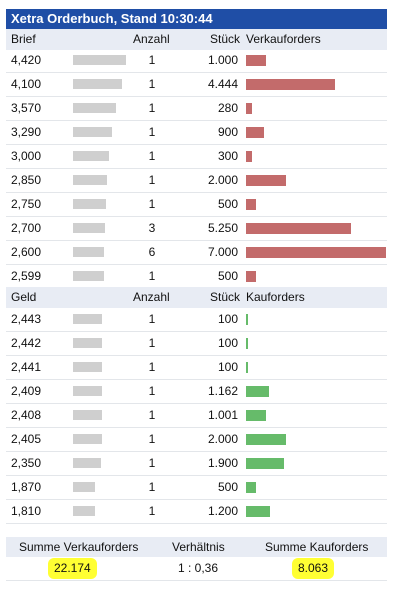 This screenshot has width=401, height=589. What do you see at coordinates (26, 487) in the screenshot?
I see `buy-order-price: 1,870` at bounding box center [26, 487].